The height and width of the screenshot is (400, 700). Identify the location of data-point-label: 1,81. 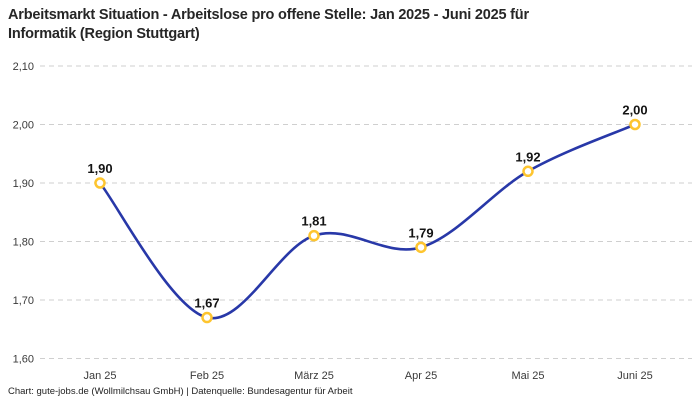
(313, 221).